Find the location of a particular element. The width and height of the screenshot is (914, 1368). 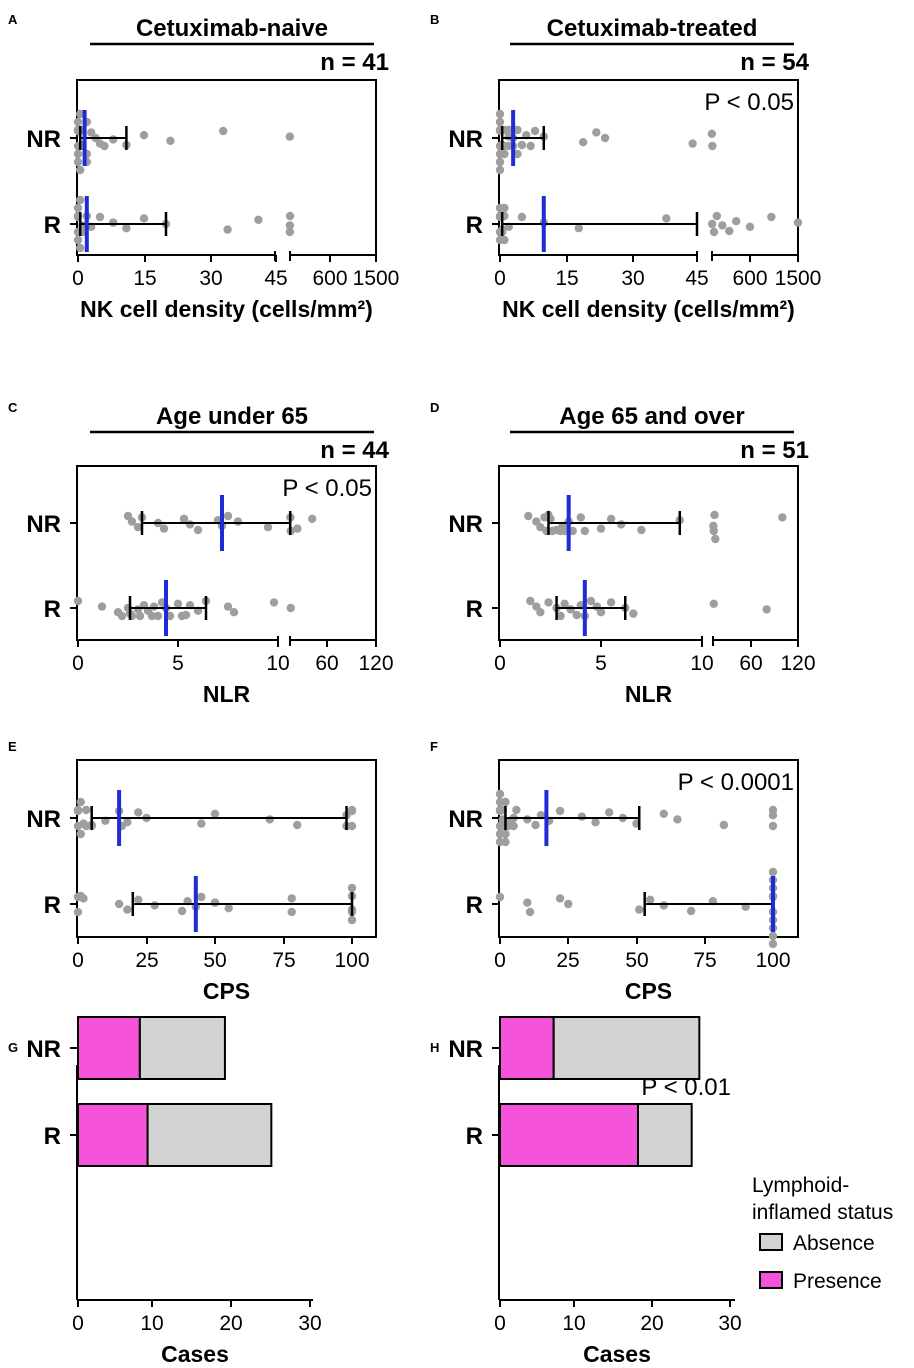

x-tick-label: 25 is located at coordinates (567, 960).